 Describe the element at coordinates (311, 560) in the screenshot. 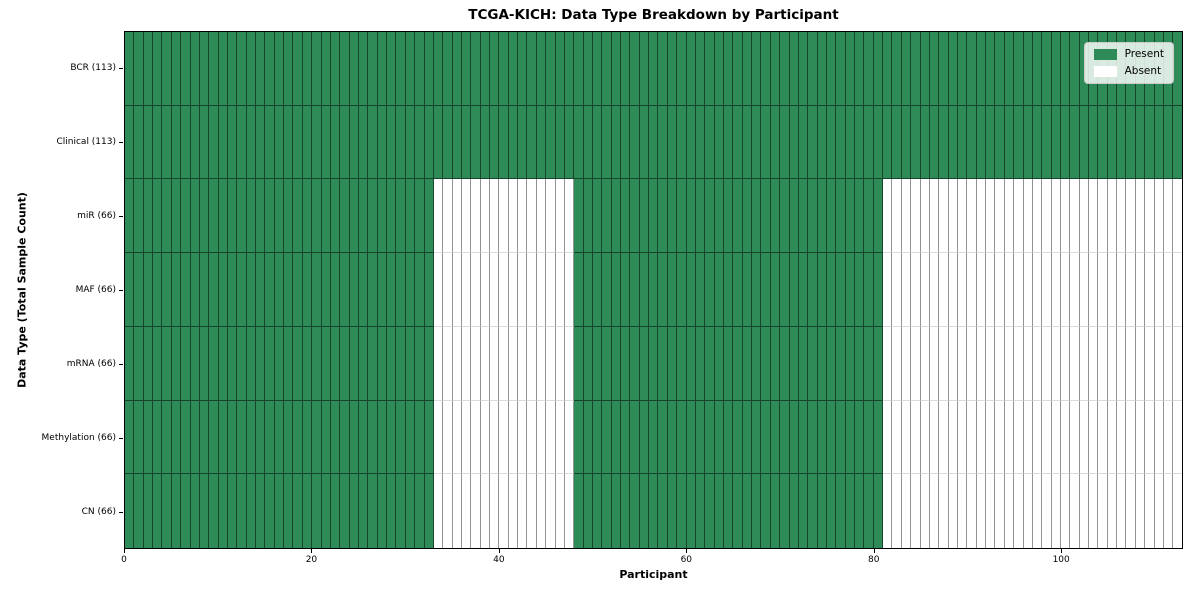

I see `x-tick-label: 20` at that location.